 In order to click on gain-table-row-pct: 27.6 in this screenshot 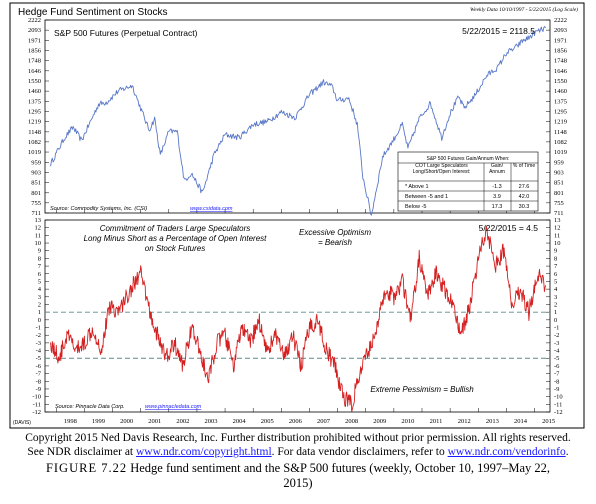, I will do `click(524, 187)`.